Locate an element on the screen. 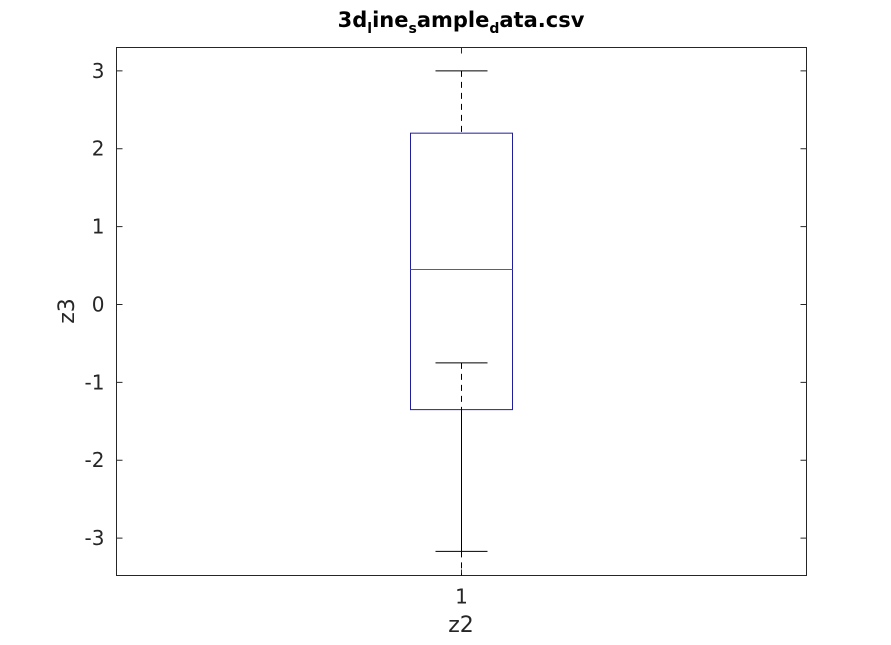  x-tick-label: 1 is located at coordinates (461, 597).